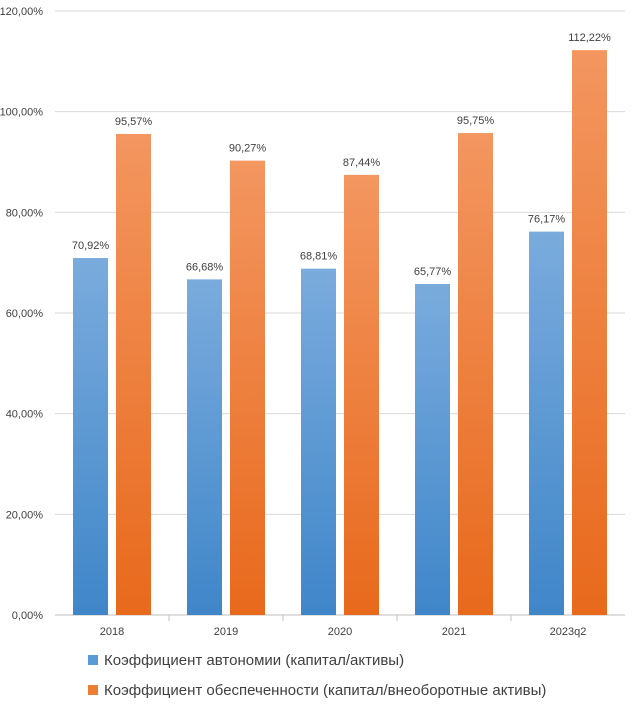 This screenshot has height=715, width=640. I want to click on x-category-label: 2019, so click(226, 632).